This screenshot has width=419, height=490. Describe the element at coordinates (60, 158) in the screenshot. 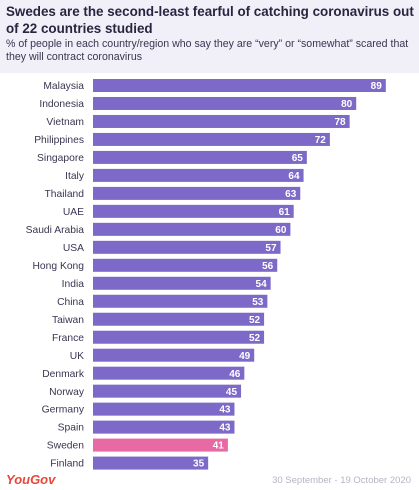

I see `category-label: Singapore` at that location.